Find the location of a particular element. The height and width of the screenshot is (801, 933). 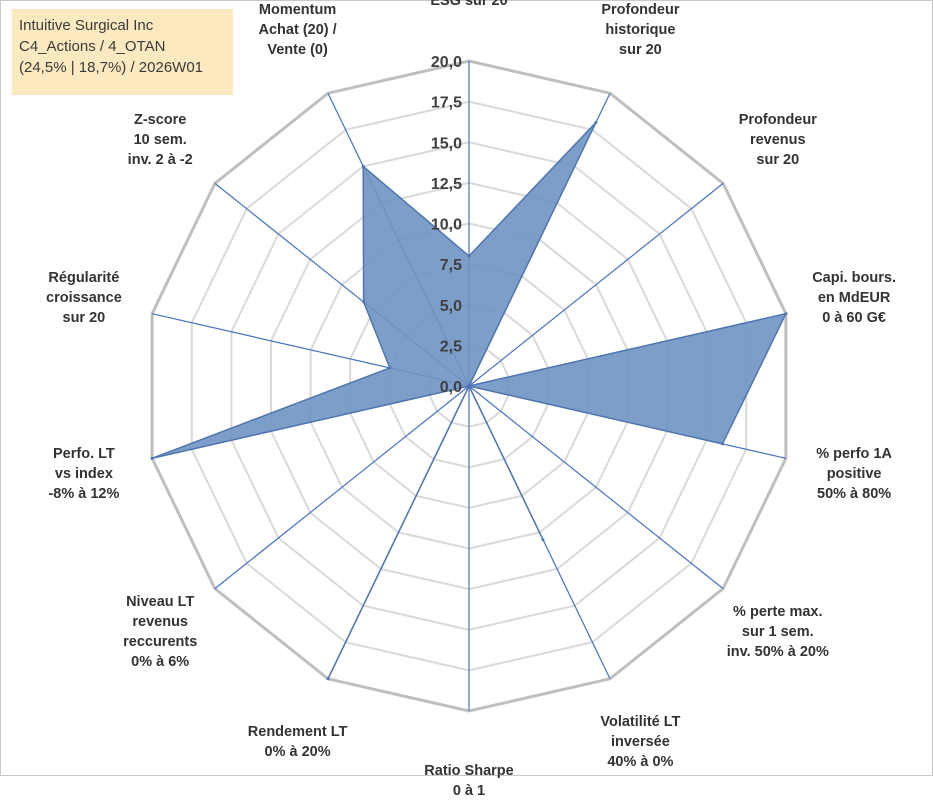

axis-label: Profondeur revenus sur 20 is located at coordinates (778, 140).